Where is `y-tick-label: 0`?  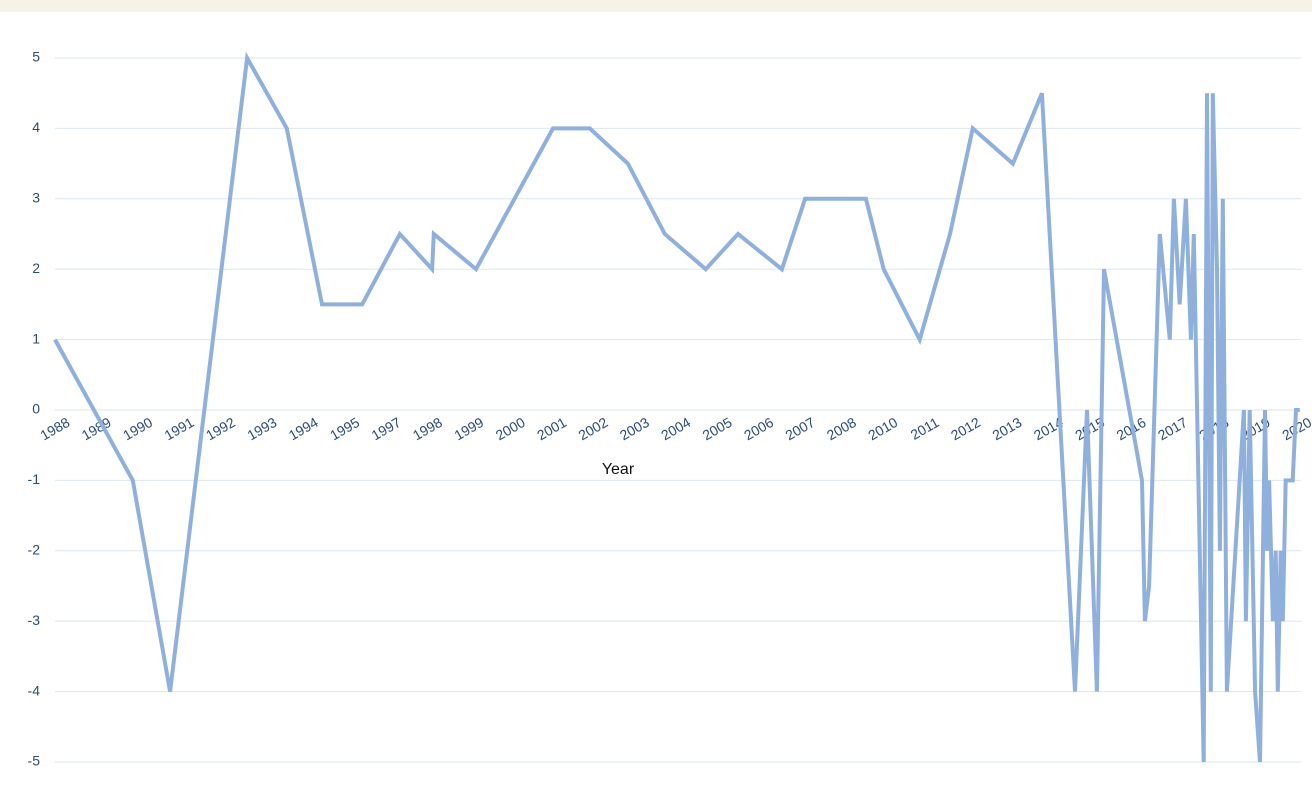 y-tick-label: 0 is located at coordinates (36, 409).